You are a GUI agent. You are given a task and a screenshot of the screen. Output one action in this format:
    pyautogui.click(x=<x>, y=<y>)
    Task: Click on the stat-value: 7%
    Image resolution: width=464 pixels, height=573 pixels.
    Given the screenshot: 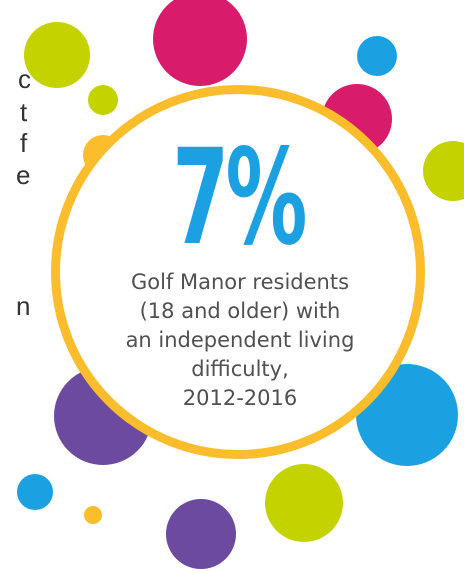 What is the action you would take?
    pyautogui.click(x=239, y=198)
    